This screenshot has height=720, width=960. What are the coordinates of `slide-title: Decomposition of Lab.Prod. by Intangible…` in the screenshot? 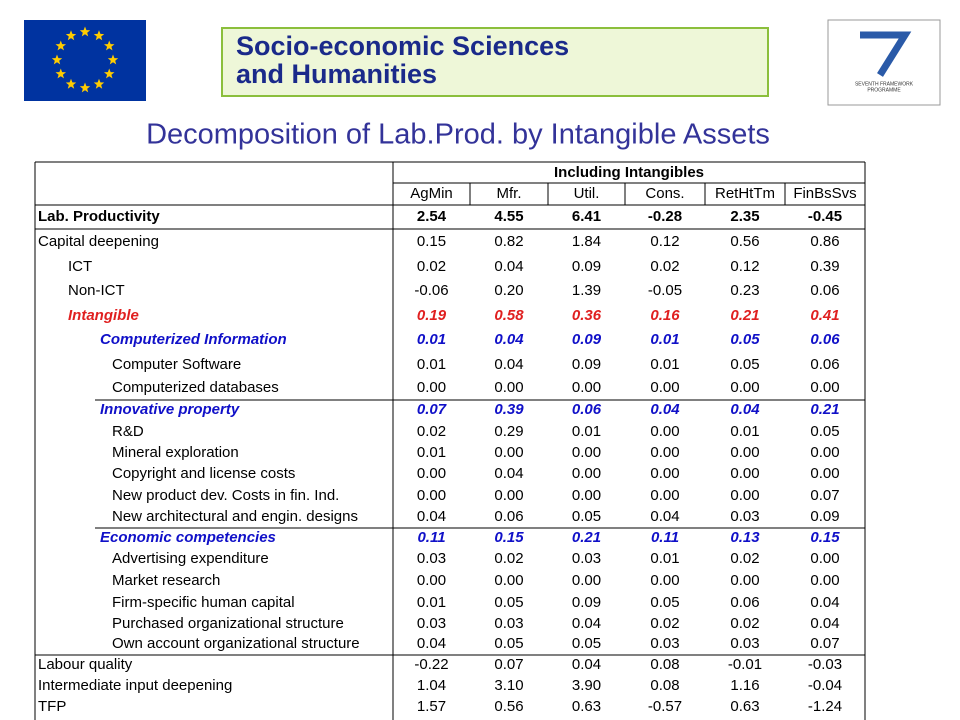 It's located at (458, 135).